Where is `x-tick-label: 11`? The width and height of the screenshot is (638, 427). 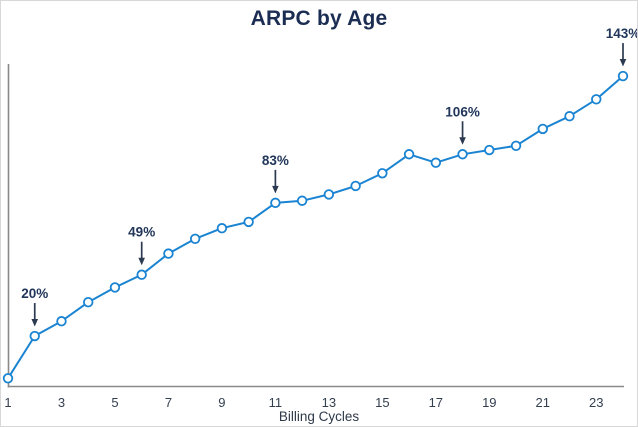 x-tick-label: 11 is located at coordinates (276, 402).